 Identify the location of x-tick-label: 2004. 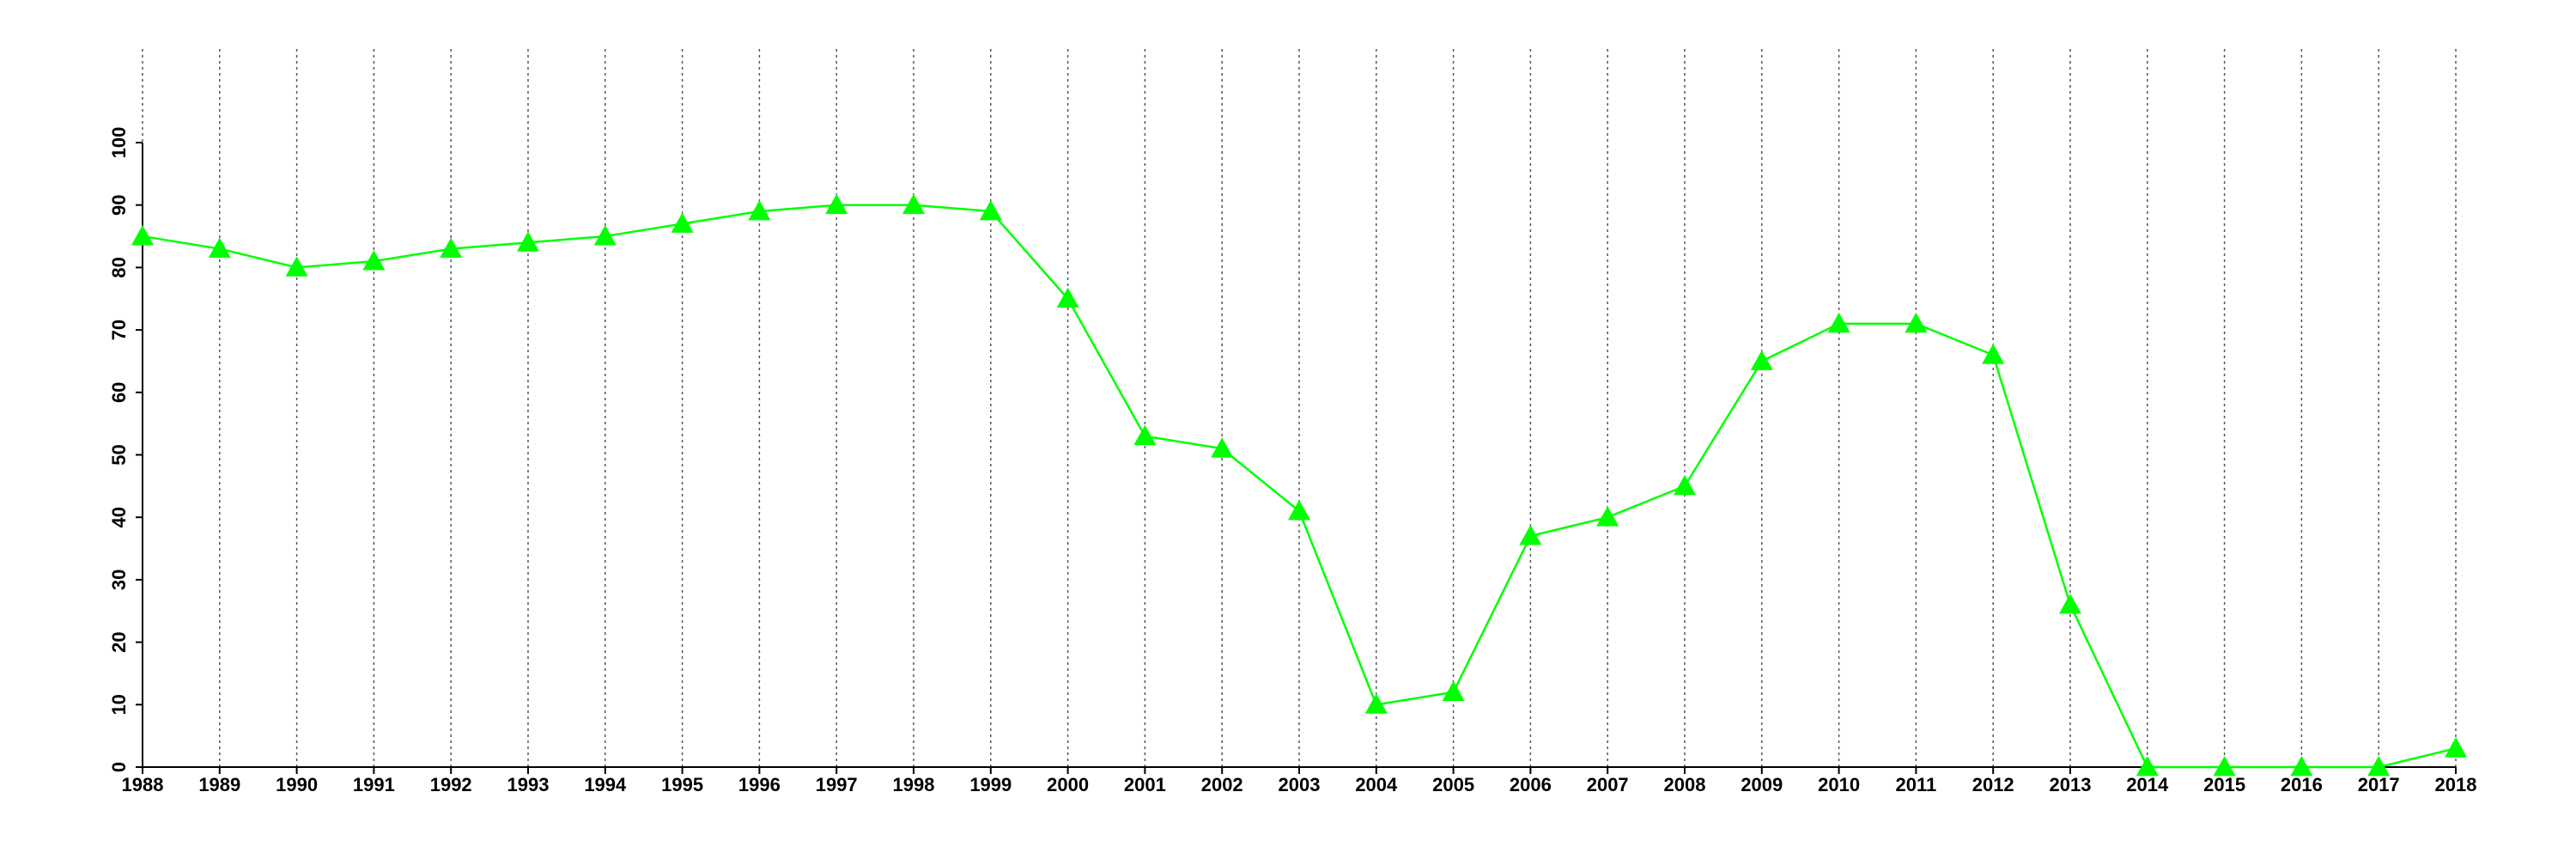
(1376, 784).